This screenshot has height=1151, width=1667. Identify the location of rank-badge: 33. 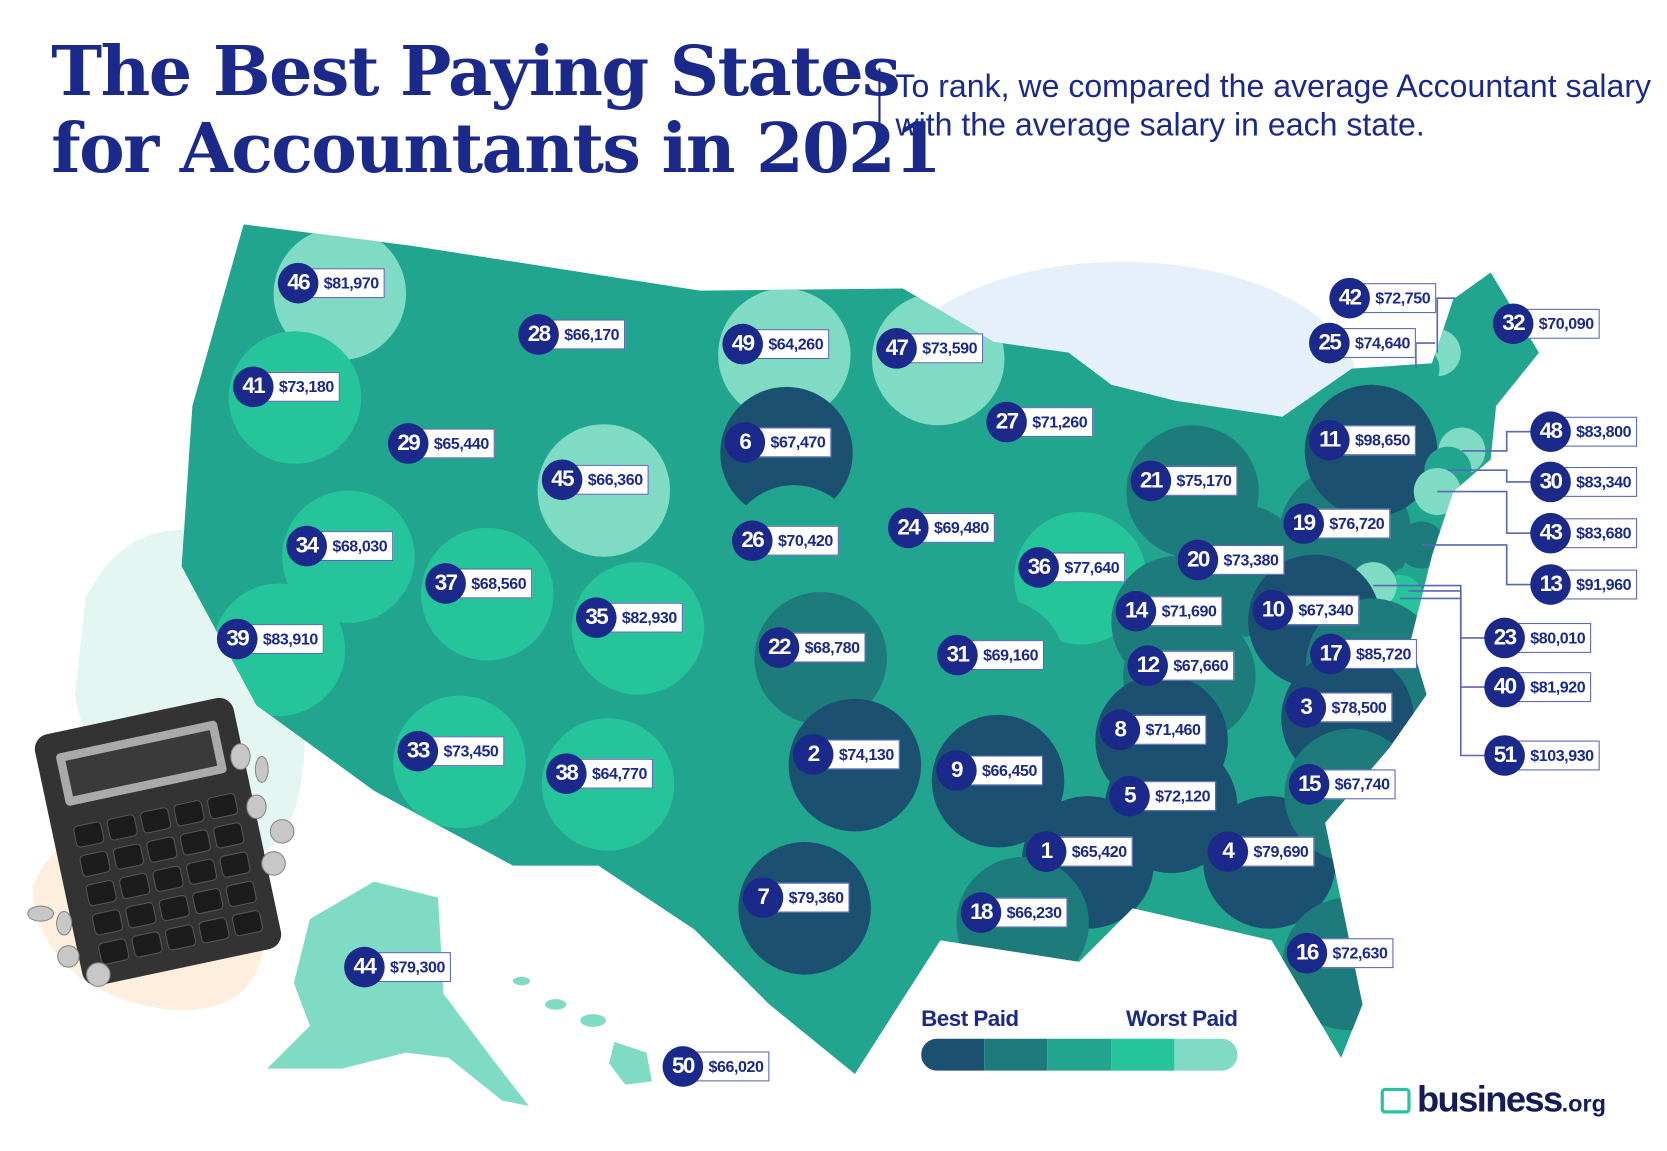
(418, 751).